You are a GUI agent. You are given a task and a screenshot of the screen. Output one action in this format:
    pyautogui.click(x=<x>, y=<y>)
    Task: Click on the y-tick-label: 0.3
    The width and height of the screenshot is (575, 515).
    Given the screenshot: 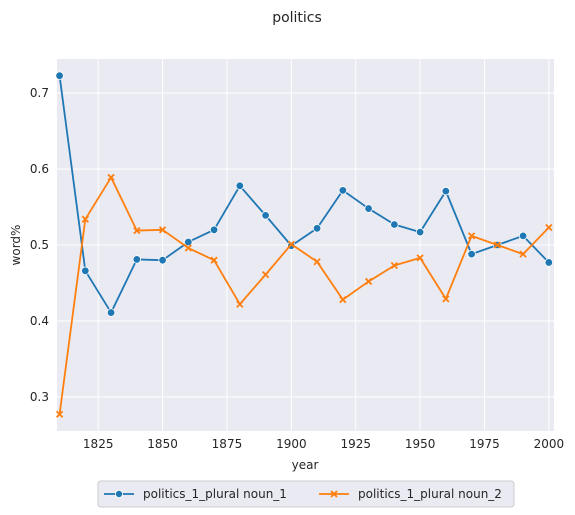 What is the action you would take?
    pyautogui.click(x=39, y=397)
    